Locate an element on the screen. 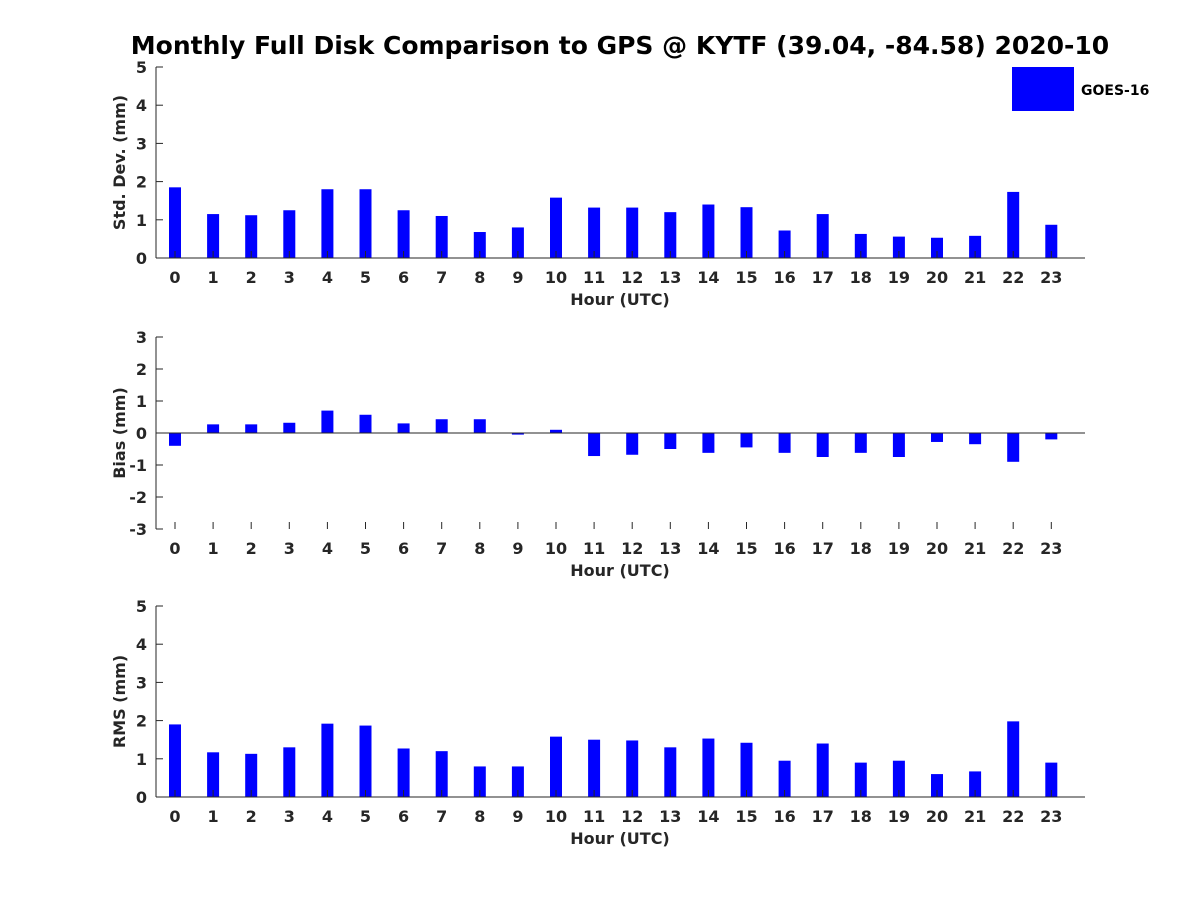 The width and height of the screenshot is (1200, 900). legend-swatch is located at coordinates (1043, 89).